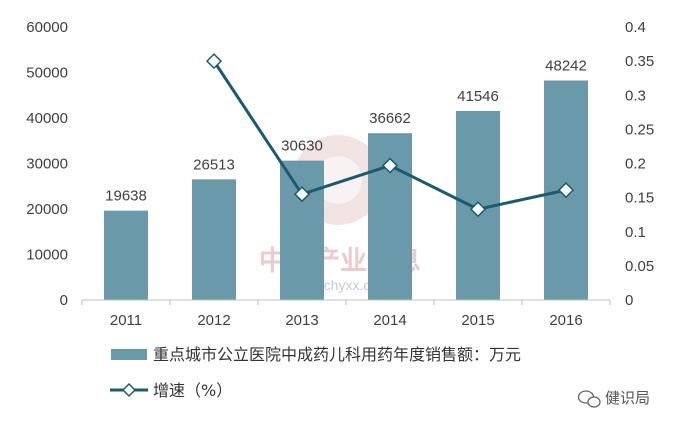 Image resolution: width=674 pixels, height=428 pixels. What do you see at coordinates (302, 230) in the screenshot?
I see `bar-2013` at bounding box center [302, 230].